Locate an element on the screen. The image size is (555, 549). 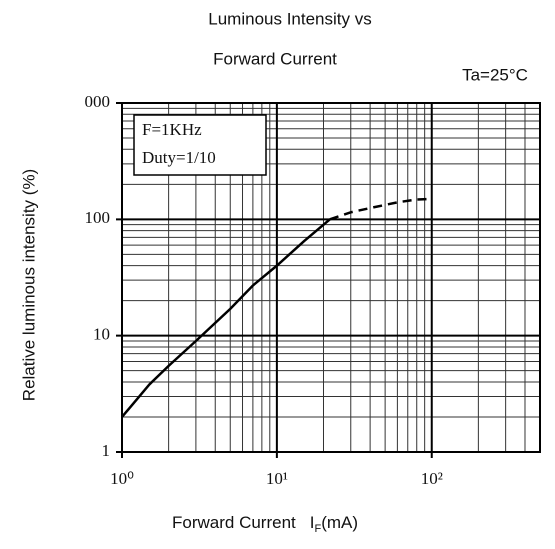
x-tick-label: 10² is located at coordinates (432, 478).